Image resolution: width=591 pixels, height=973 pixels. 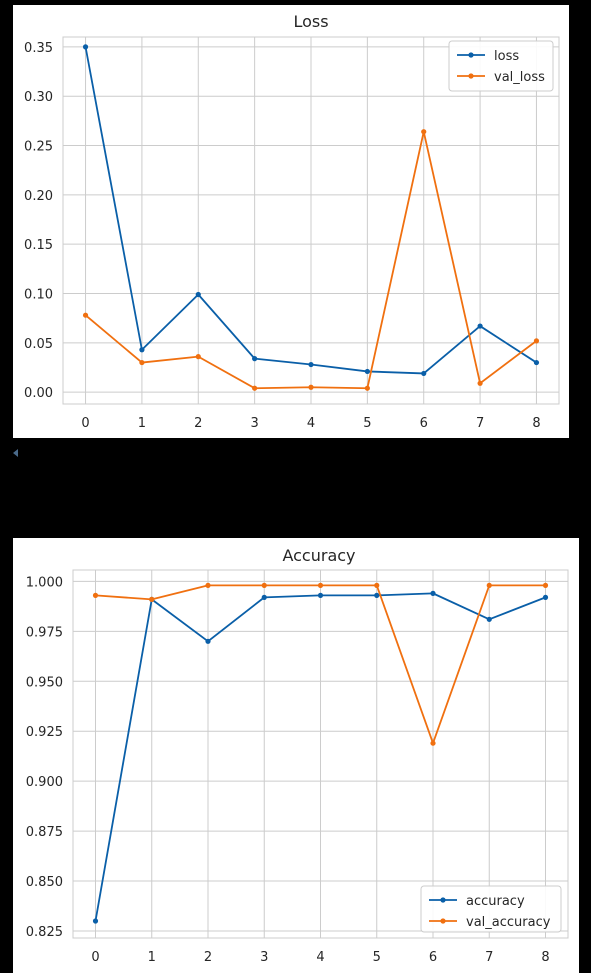 I want to click on y-tick-label: 0.00, so click(x=38, y=393).